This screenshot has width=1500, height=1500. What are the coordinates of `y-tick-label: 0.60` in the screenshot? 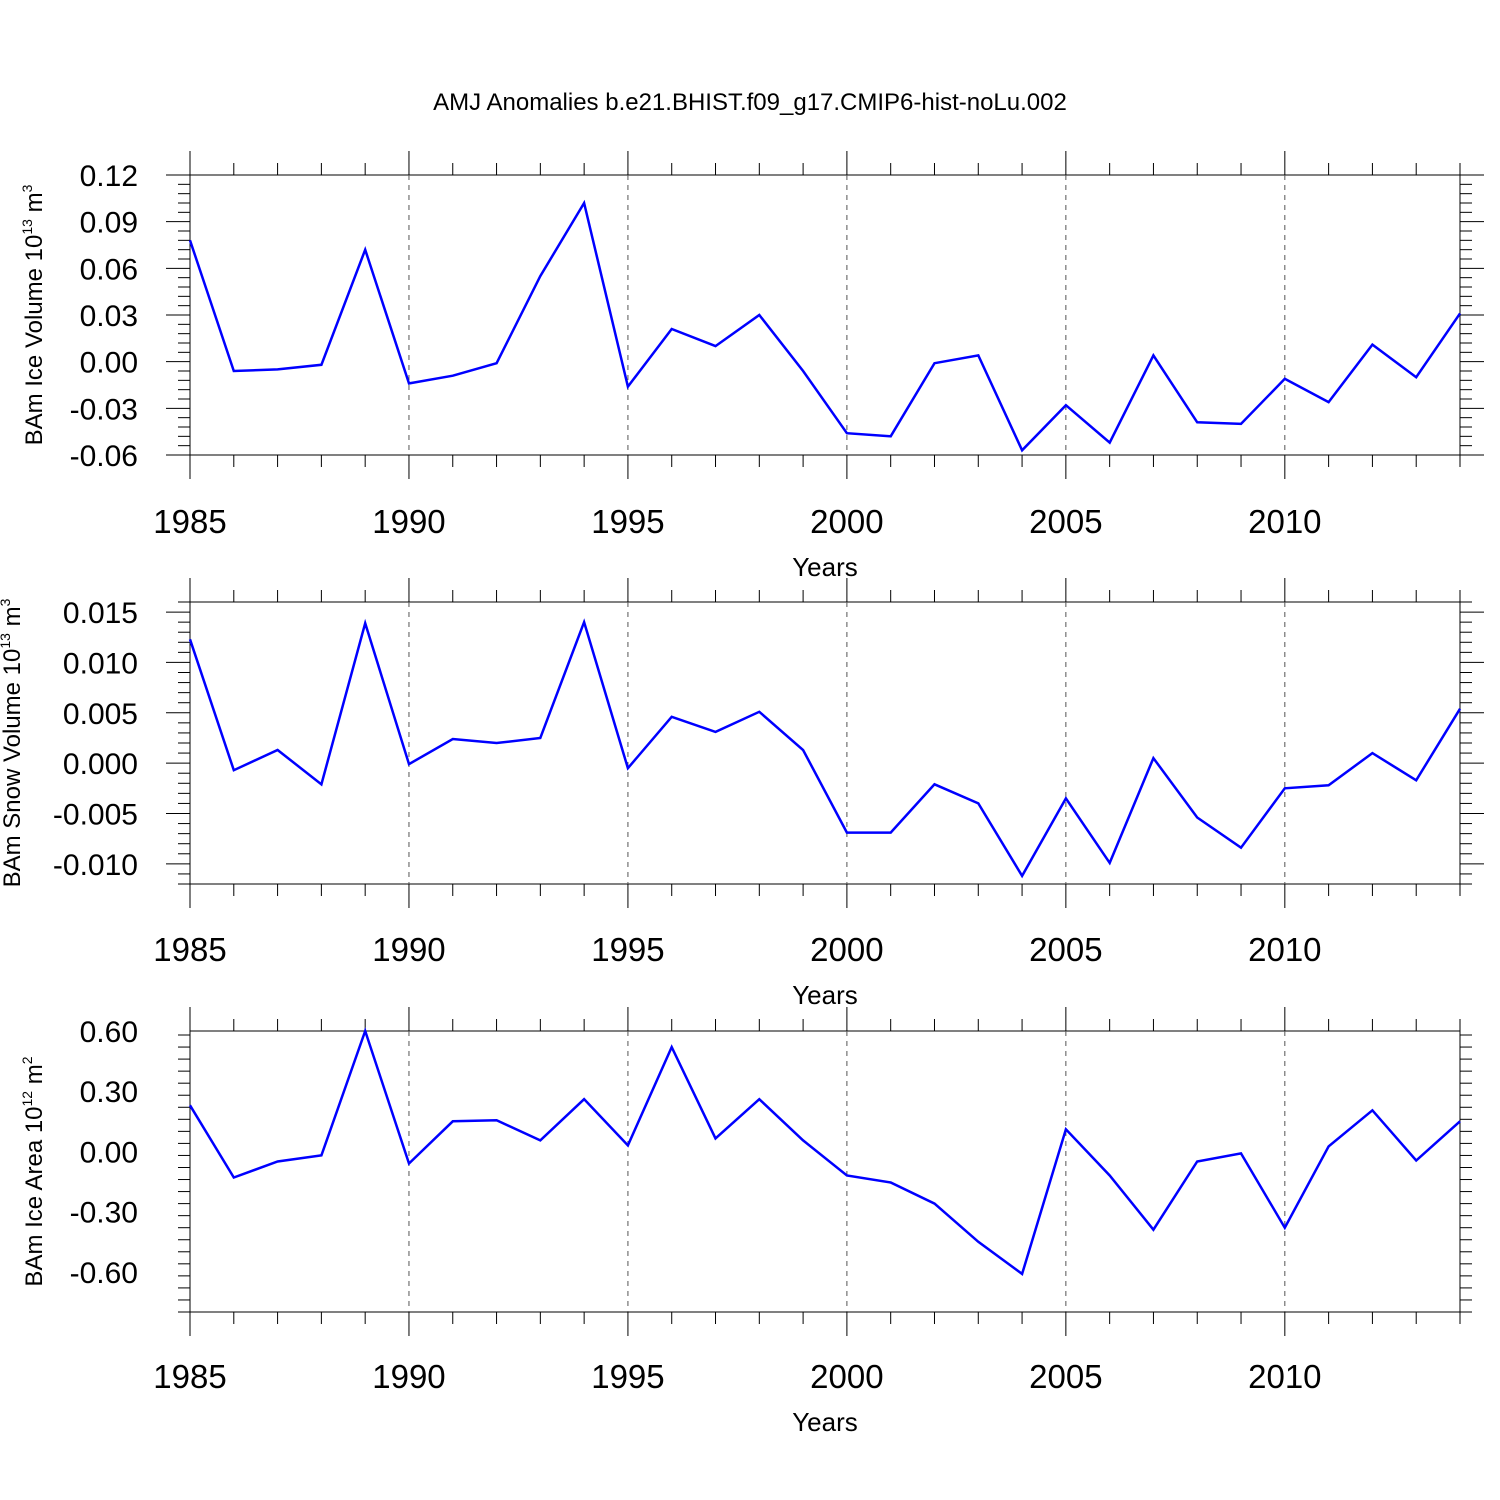 It's located at (109, 1032).